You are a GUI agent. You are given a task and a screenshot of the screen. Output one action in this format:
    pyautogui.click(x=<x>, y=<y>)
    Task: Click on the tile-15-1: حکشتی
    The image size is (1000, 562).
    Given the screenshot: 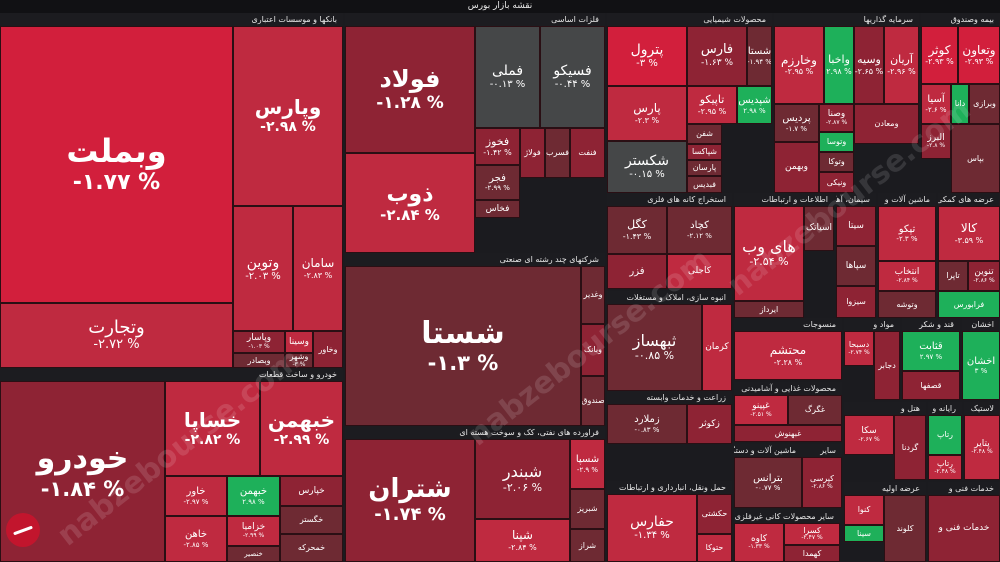 What is the action you would take?
    pyautogui.click(x=714, y=514)
    